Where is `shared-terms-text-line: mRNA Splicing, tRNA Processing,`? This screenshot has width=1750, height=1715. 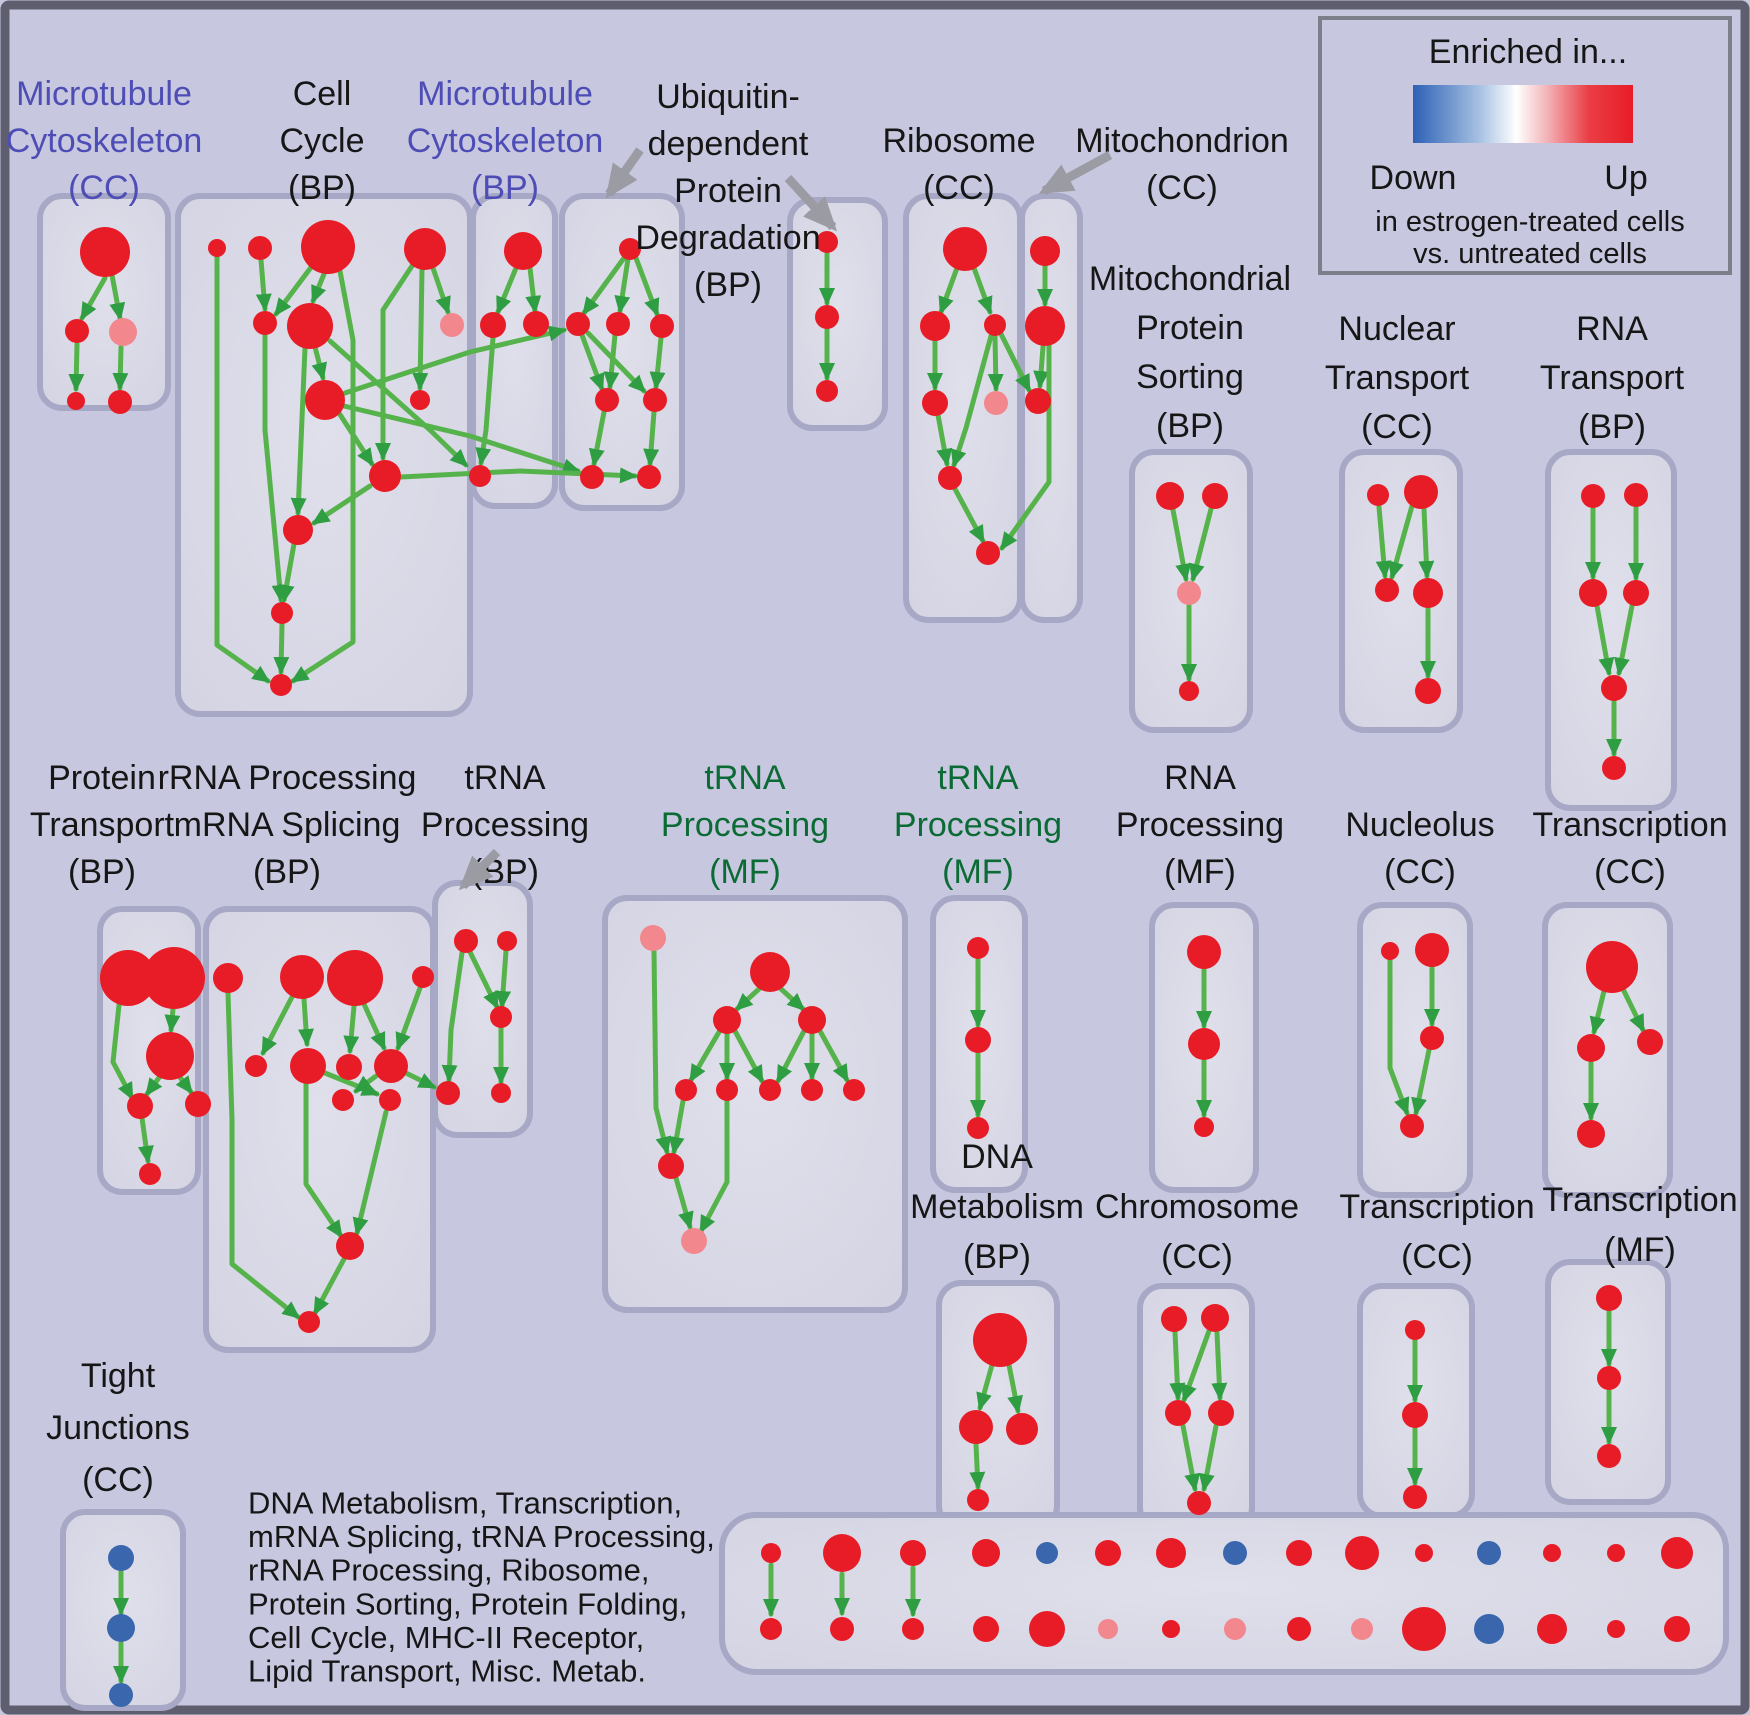 shared-terms-text-line: mRNA Splicing, tRNA Processing, is located at coordinates (481, 1536).